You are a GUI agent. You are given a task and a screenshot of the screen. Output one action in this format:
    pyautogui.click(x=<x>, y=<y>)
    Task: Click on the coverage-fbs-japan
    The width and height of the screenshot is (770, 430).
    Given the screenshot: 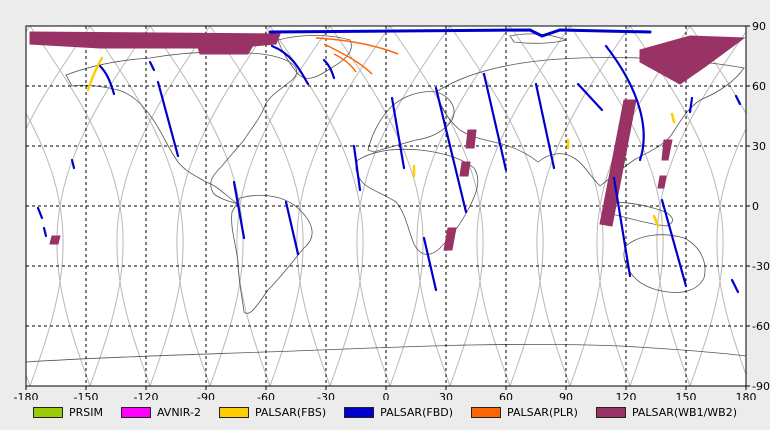 What is the action you would take?
    pyautogui.click(x=673, y=118)
    